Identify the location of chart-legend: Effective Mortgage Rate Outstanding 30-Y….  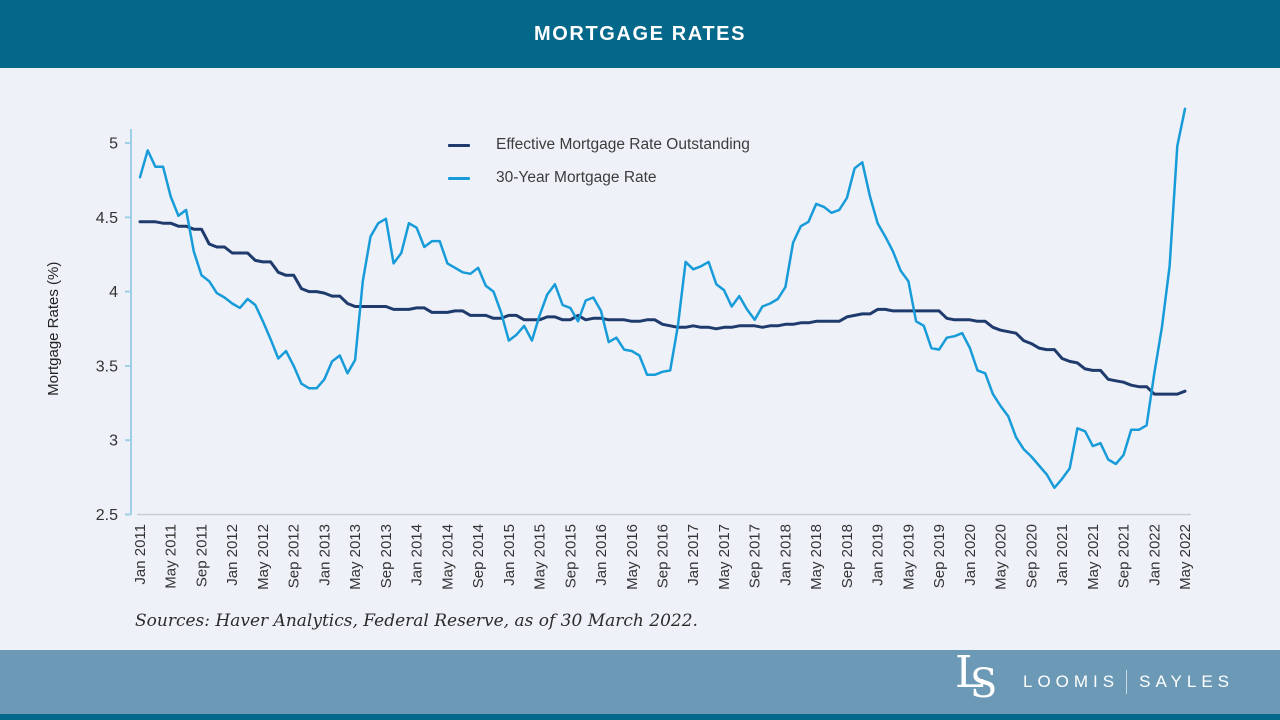
(599, 161).